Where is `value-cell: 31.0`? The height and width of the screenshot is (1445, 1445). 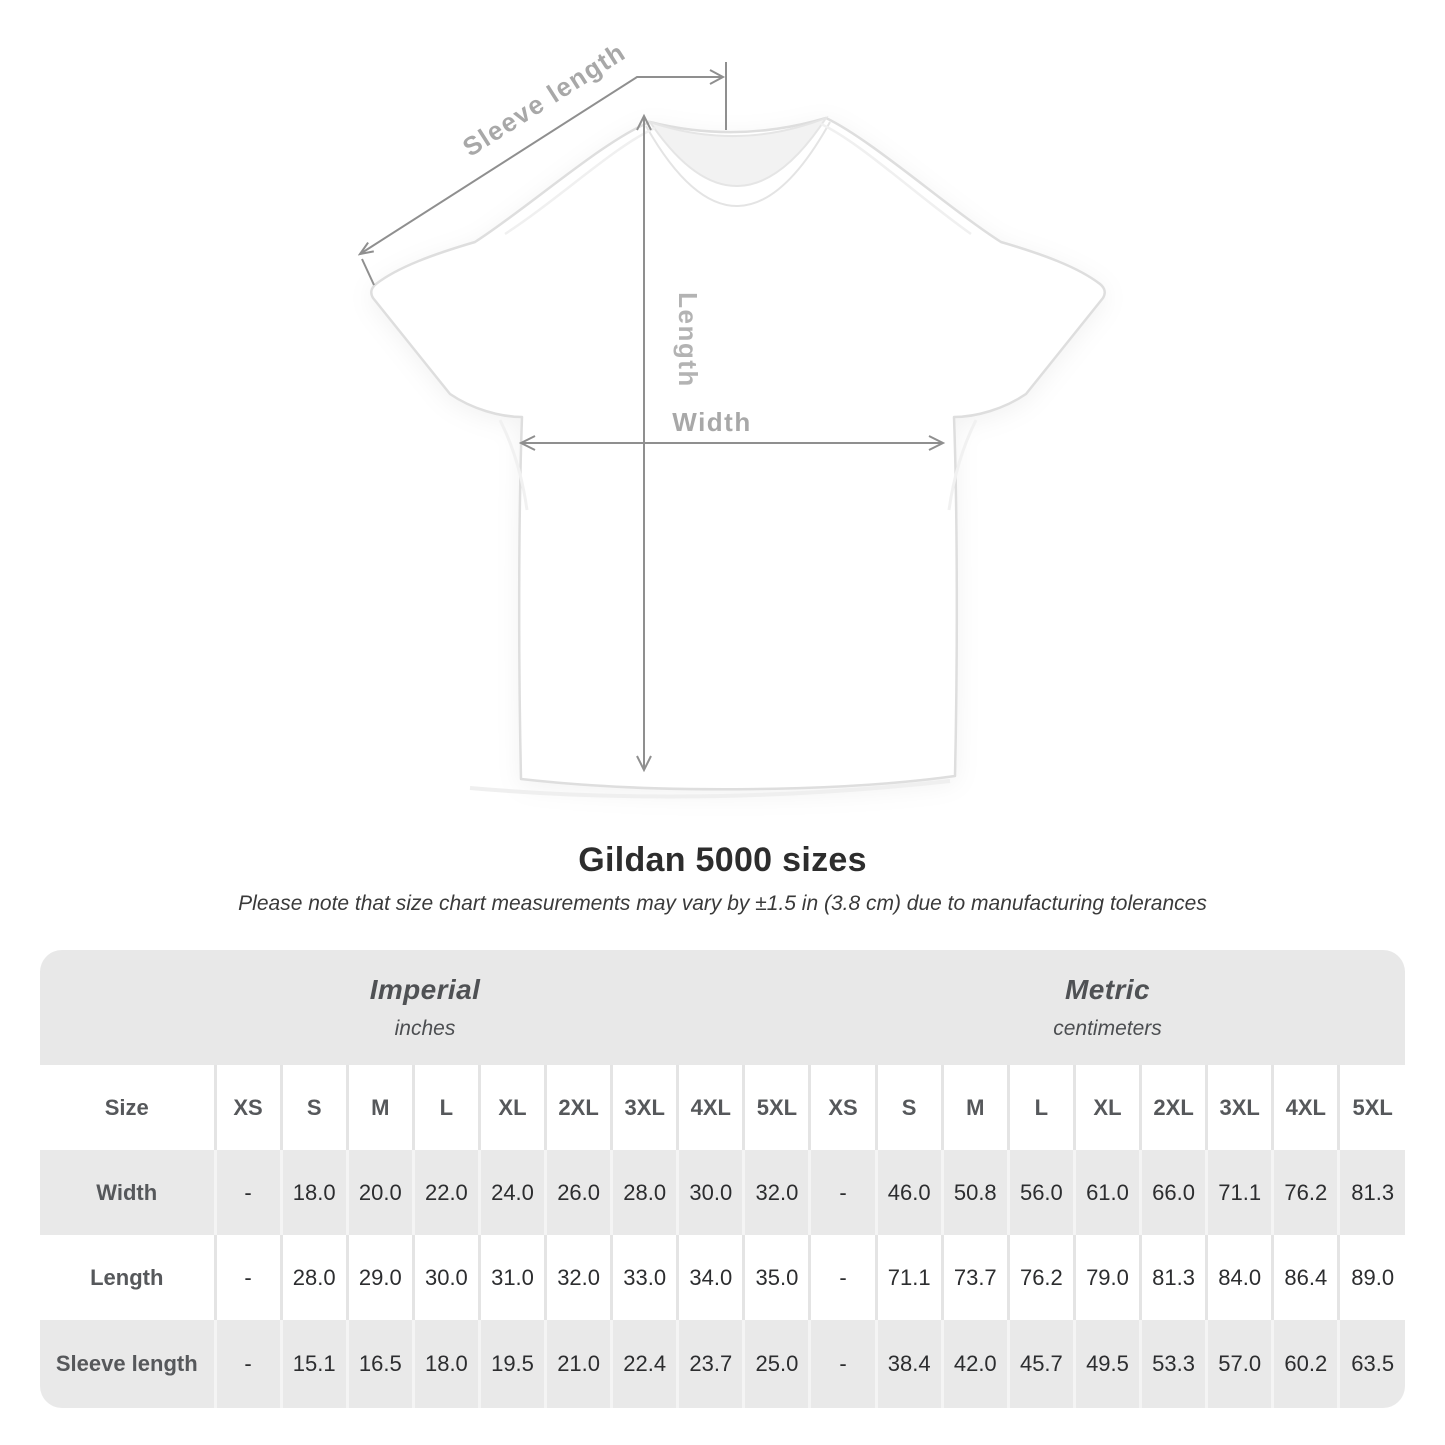
value-cell: 31.0 is located at coordinates (511, 1277).